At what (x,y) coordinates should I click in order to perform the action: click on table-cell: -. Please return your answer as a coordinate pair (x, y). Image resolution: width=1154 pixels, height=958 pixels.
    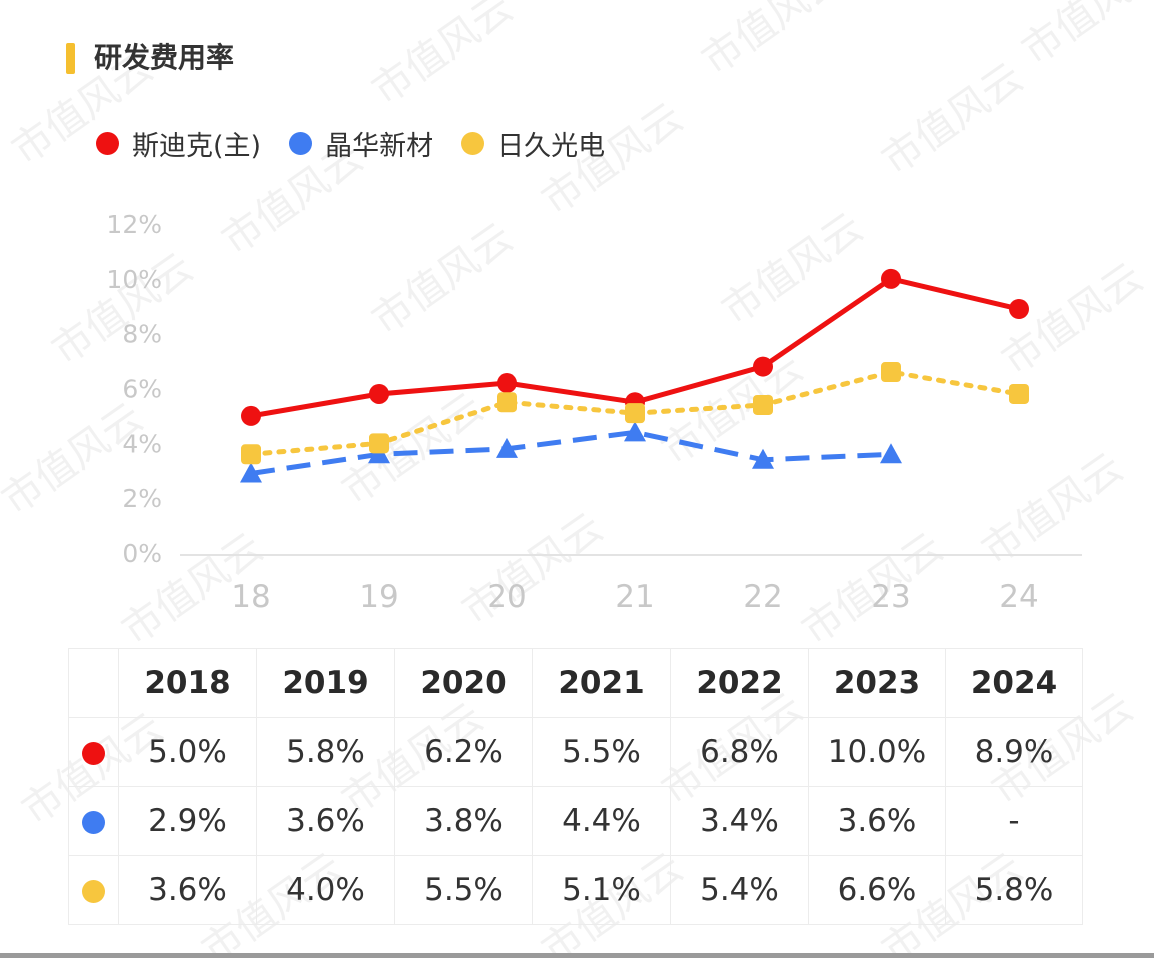
    Looking at the image, I should click on (1014, 821).